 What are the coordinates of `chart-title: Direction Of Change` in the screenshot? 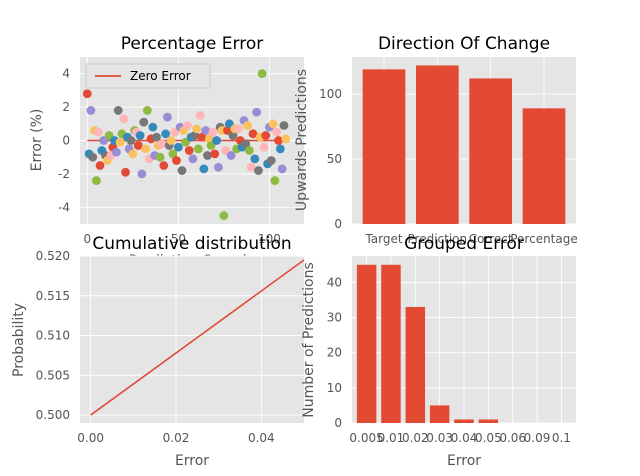 It's located at (464, 44).